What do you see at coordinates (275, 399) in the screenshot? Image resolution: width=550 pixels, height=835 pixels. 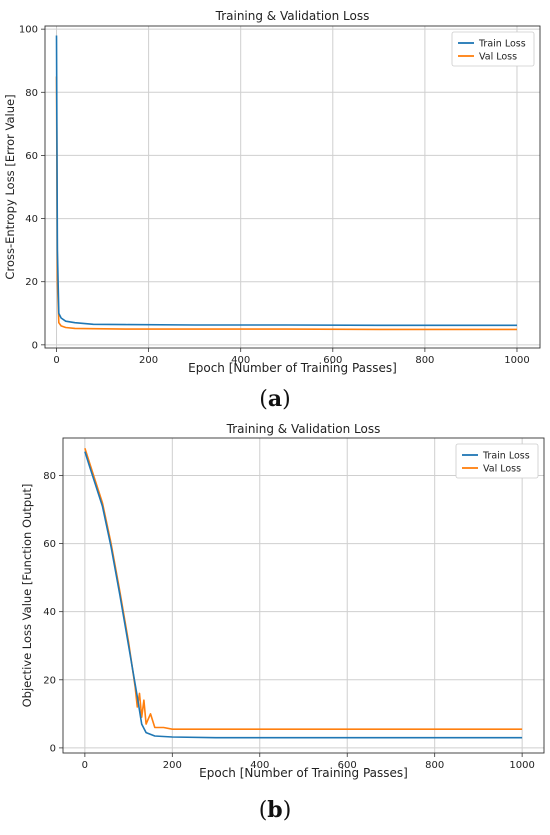 I see `panel-label-a: (a)` at bounding box center [275, 399].